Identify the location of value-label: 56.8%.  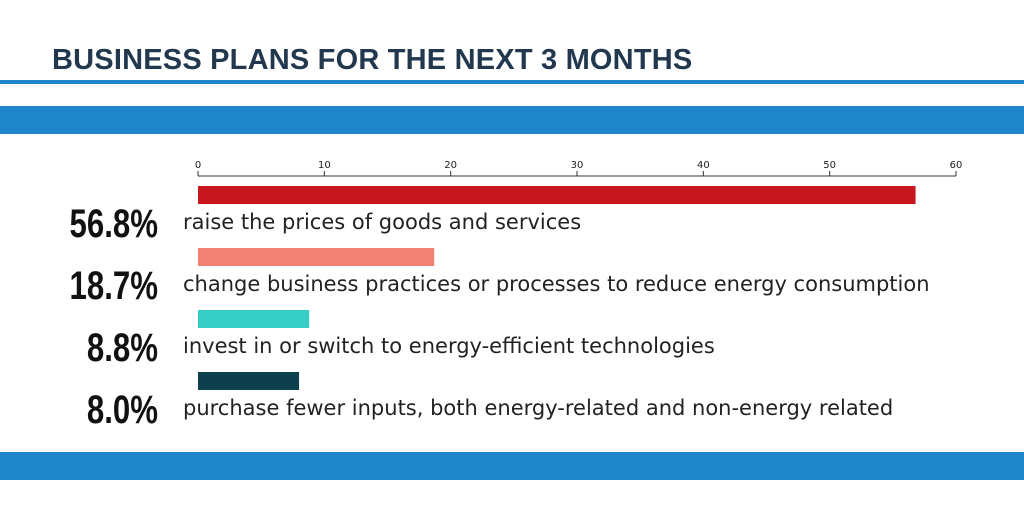
(114, 223).